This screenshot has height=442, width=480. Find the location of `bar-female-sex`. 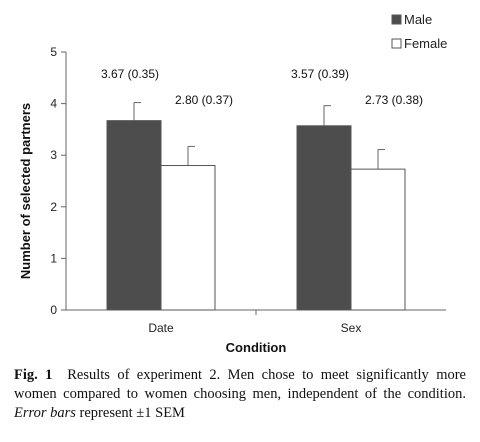

bar-female-sex is located at coordinates (378, 239).